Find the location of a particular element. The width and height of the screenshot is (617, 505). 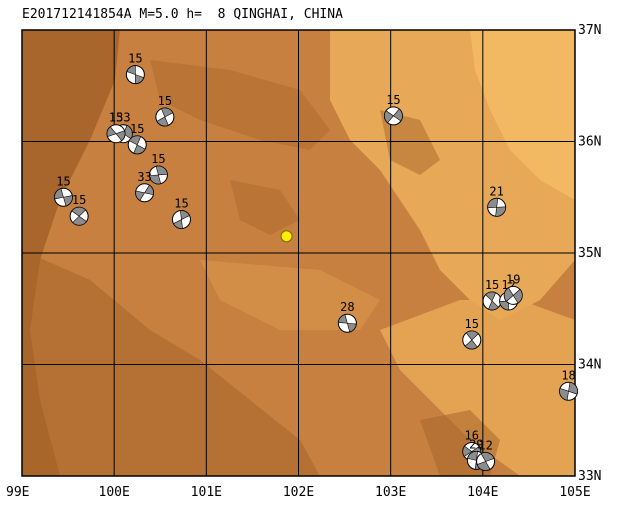

focal-mechanism: 18 is located at coordinates (569, 384).